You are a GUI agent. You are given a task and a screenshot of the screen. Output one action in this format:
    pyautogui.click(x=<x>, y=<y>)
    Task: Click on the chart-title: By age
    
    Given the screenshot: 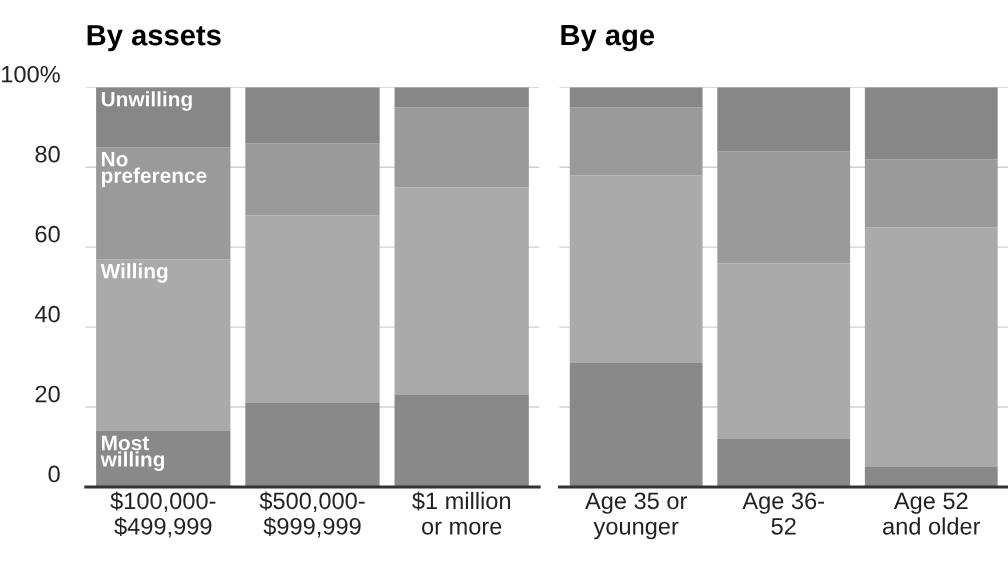 What is the action you would take?
    pyautogui.click(x=608, y=38)
    